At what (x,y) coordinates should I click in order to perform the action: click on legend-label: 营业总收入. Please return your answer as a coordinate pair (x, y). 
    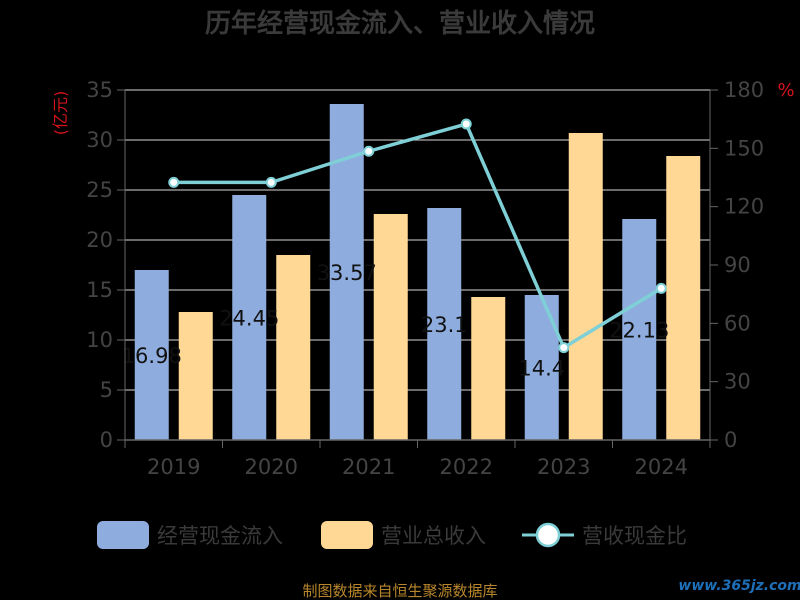
    Looking at the image, I should click on (433, 536).